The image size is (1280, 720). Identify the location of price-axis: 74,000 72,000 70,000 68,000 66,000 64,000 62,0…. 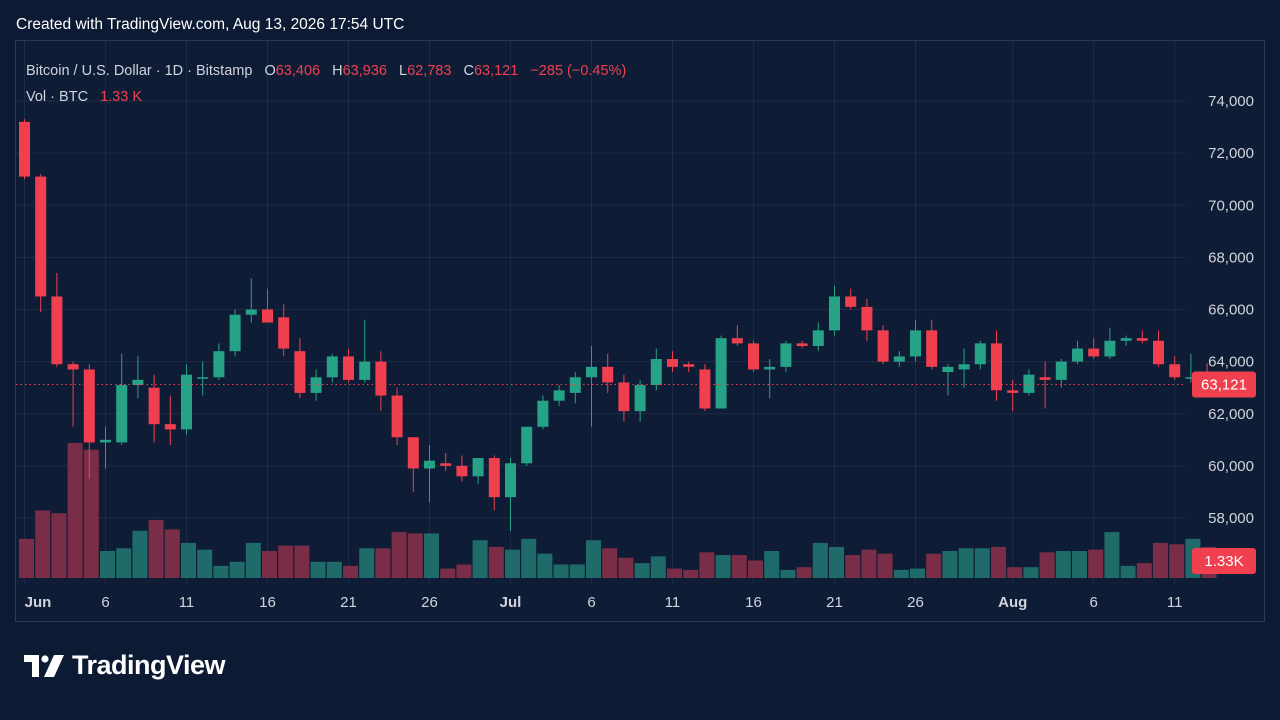
(1224, 333).